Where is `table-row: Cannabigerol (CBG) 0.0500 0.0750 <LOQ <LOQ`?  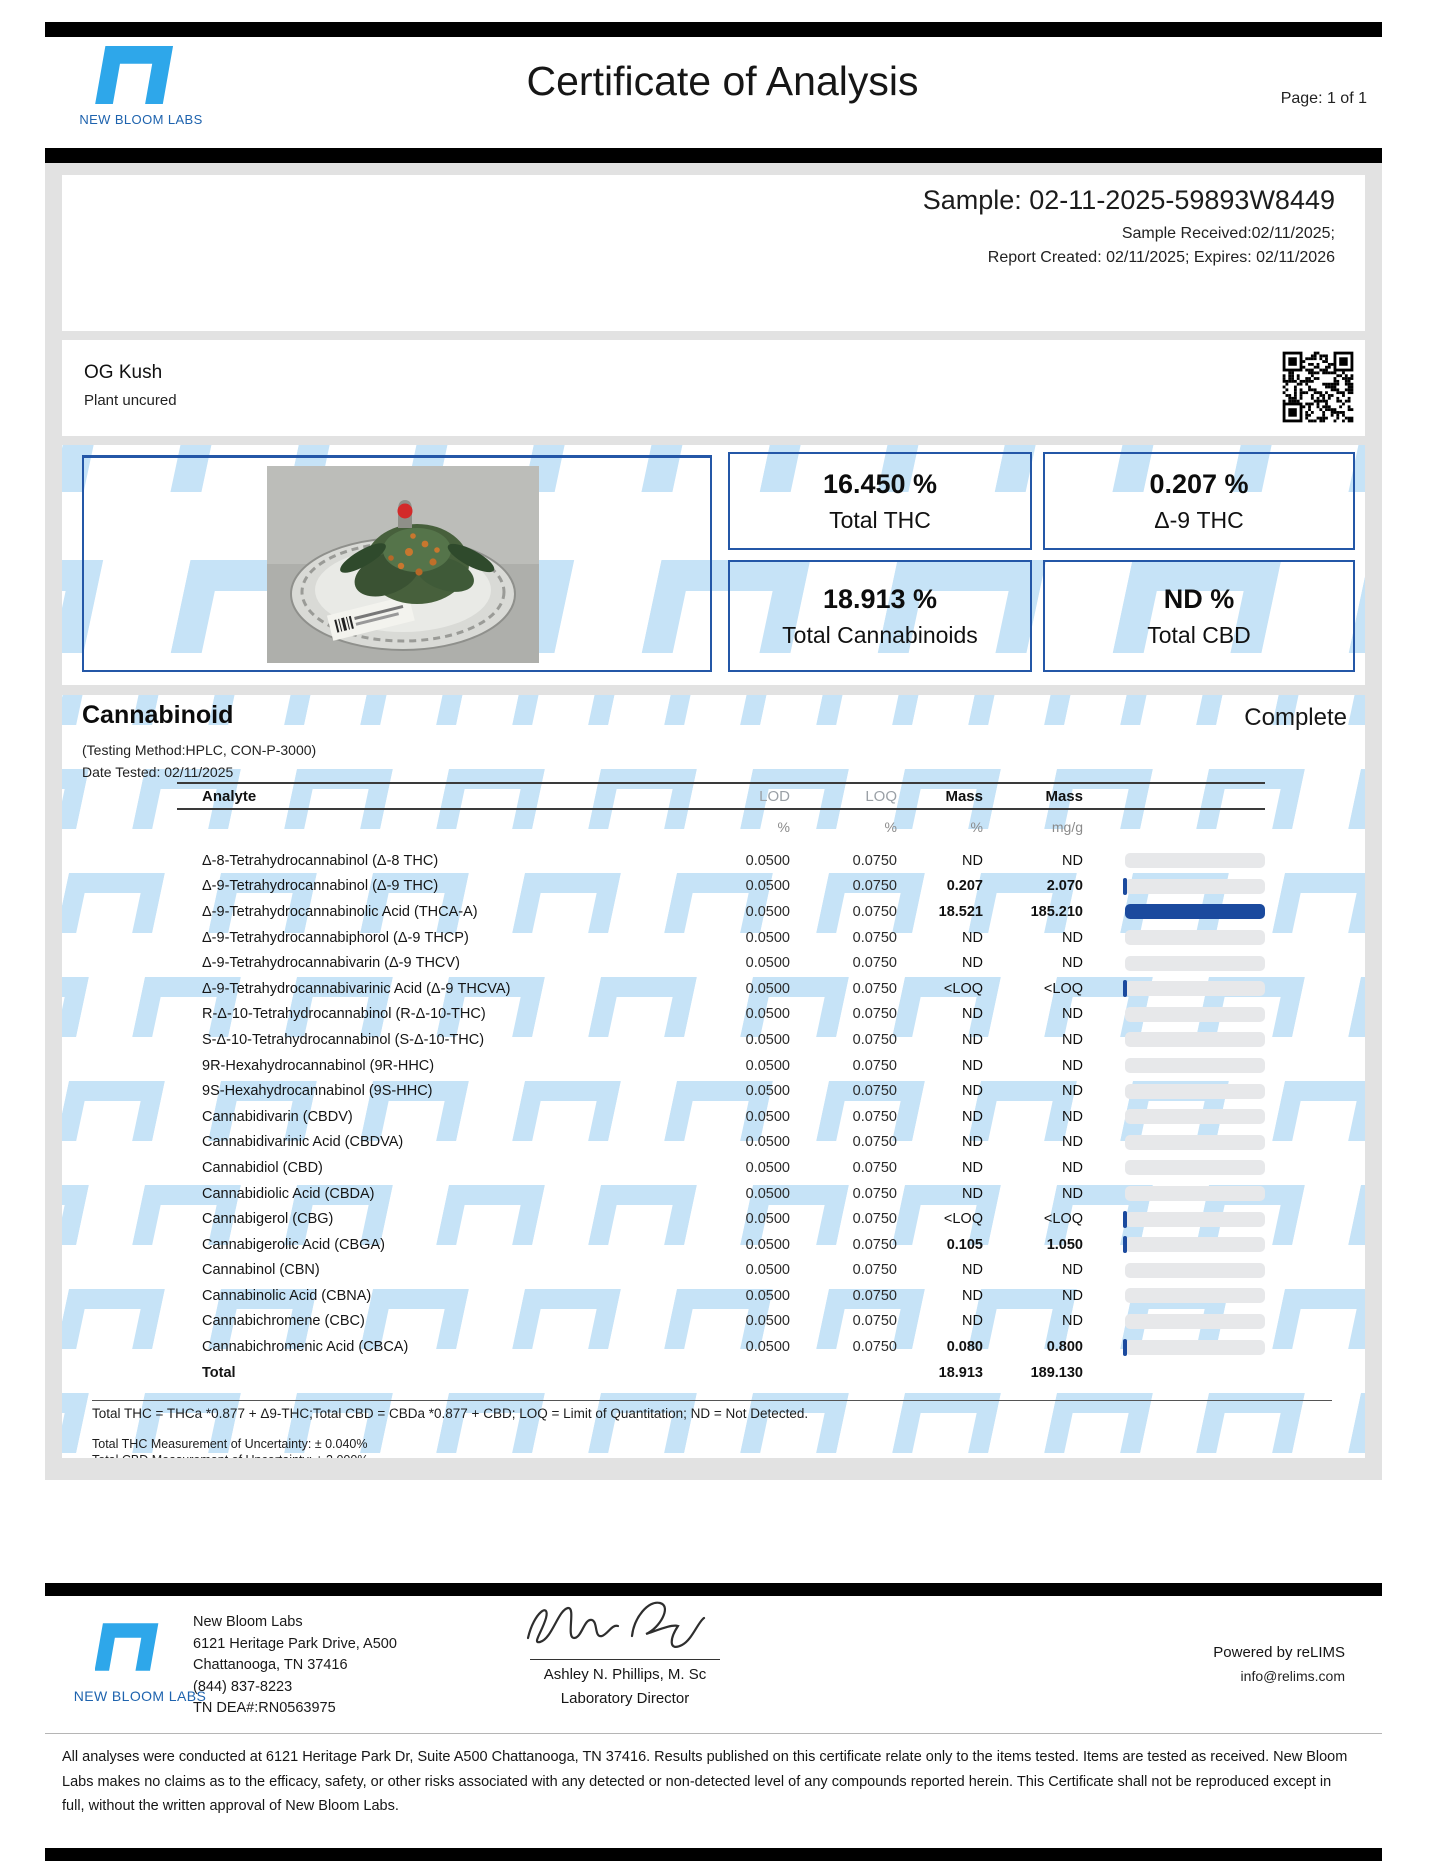
table-row: Cannabigerol (CBG) 0.0500 0.0750 <LOQ <LOQ is located at coordinates (721, 1219).